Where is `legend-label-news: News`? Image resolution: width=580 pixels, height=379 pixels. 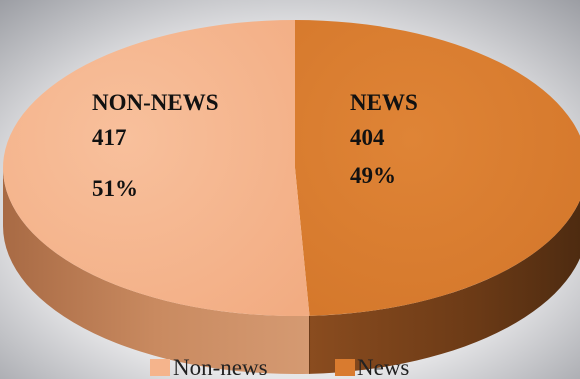 legend-label-news: News is located at coordinates (383, 367).